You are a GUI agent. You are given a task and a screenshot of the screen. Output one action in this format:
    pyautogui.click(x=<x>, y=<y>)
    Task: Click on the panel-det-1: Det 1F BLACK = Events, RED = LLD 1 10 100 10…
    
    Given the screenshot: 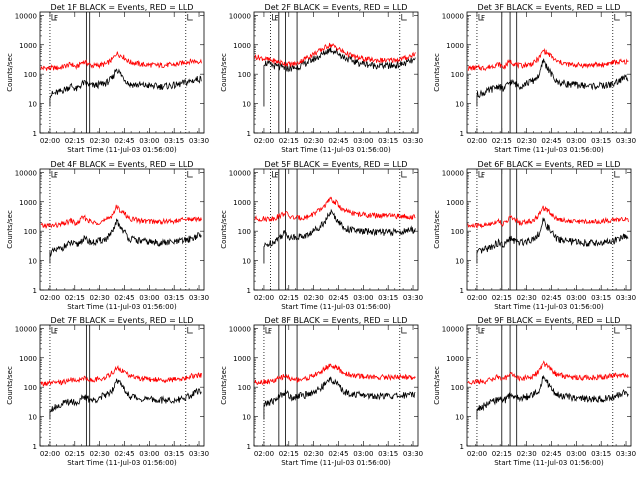 What is the action you would take?
    pyautogui.click(x=107, y=78)
    